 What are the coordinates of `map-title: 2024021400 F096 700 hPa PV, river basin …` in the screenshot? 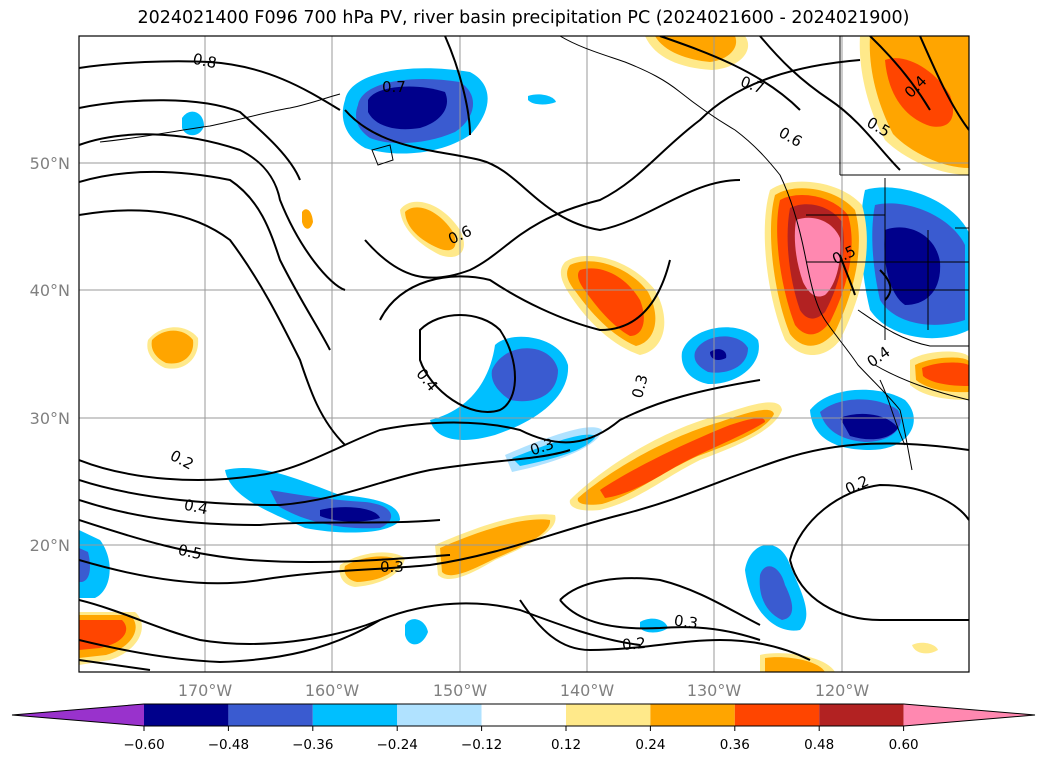 It's located at (523, 18).